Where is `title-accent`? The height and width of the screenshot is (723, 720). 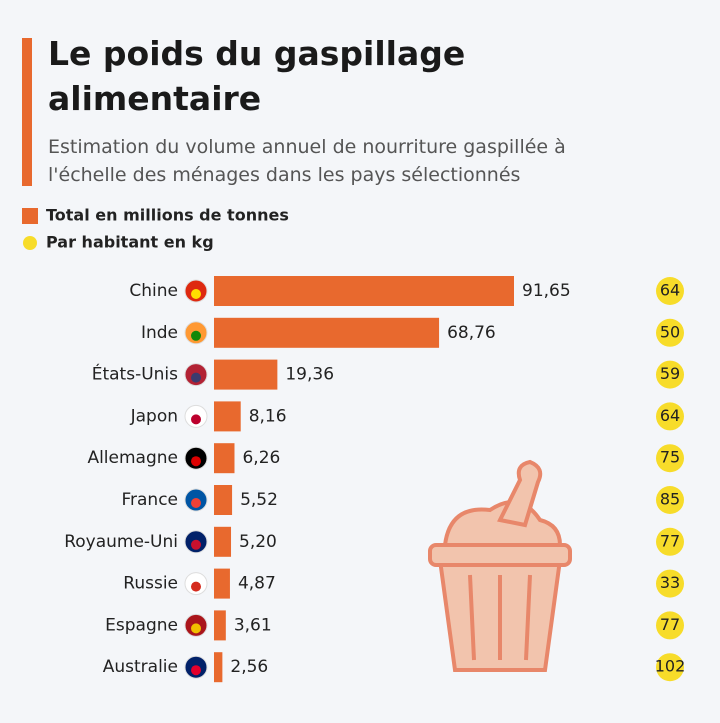 title-accent is located at coordinates (27, 112).